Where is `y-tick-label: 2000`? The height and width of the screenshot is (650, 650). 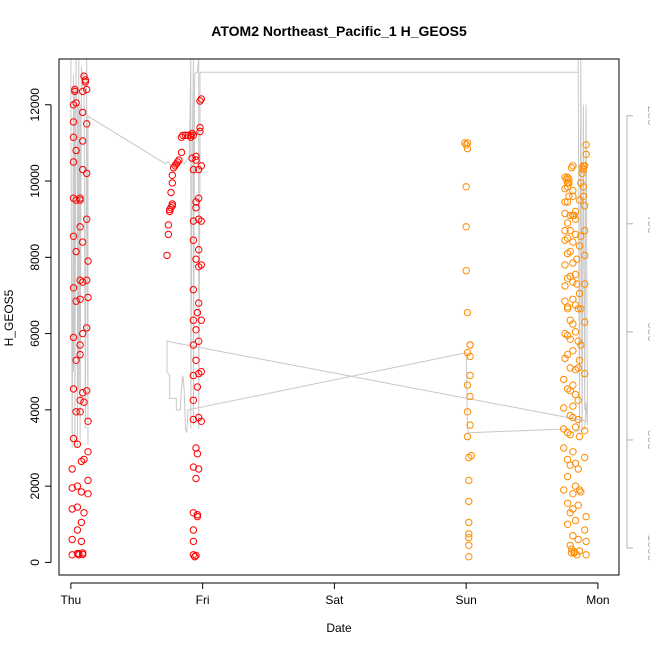
y-tick-label: 2000 is located at coordinates (35, 485).